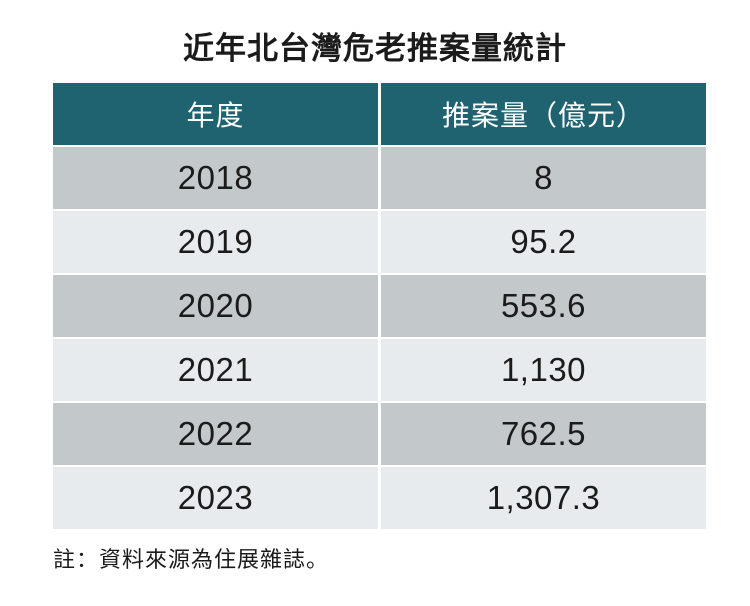 The height and width of the screenshot is (606, 750). I want to click on table-header-row: 年度 推案量（億元）, so click(379, 114).